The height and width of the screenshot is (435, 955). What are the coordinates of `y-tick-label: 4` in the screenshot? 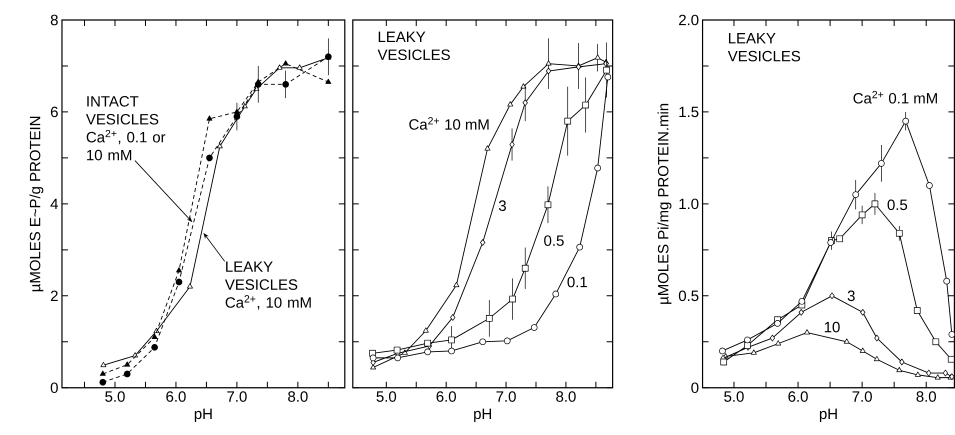 It's located at (54, 204).